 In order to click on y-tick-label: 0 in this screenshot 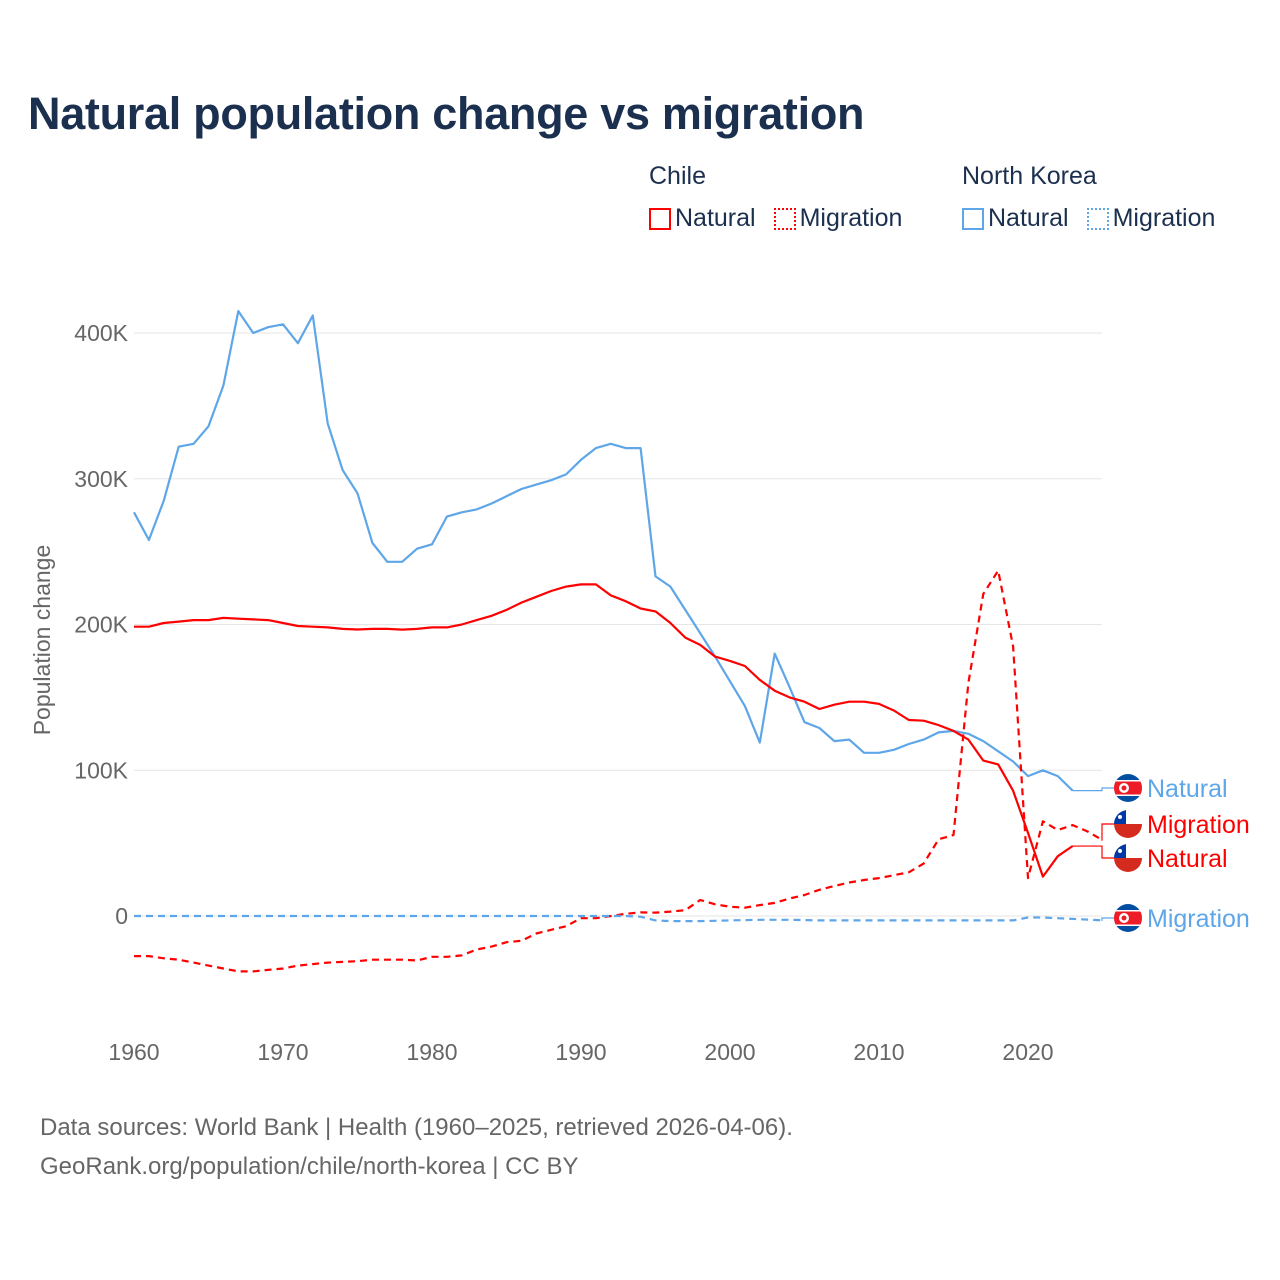, I will do `click(121, 916)`.